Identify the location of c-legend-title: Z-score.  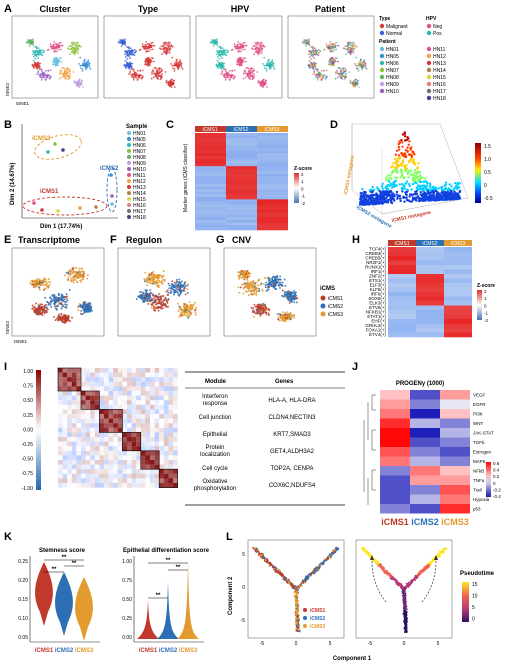
(303, 169).